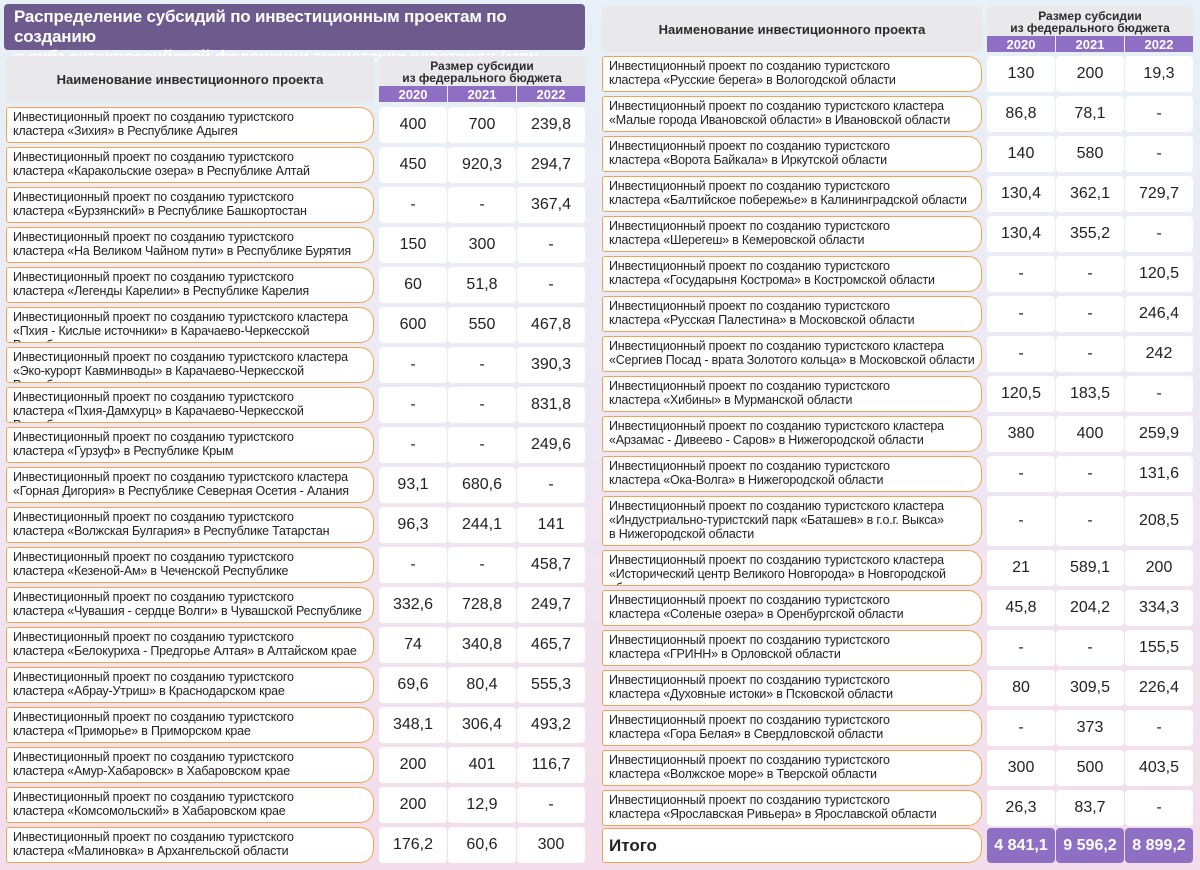  Describe the element at coordinates (551, 405) in the screenshot. I see `subsidy-value-2022: 831,8` at that location.